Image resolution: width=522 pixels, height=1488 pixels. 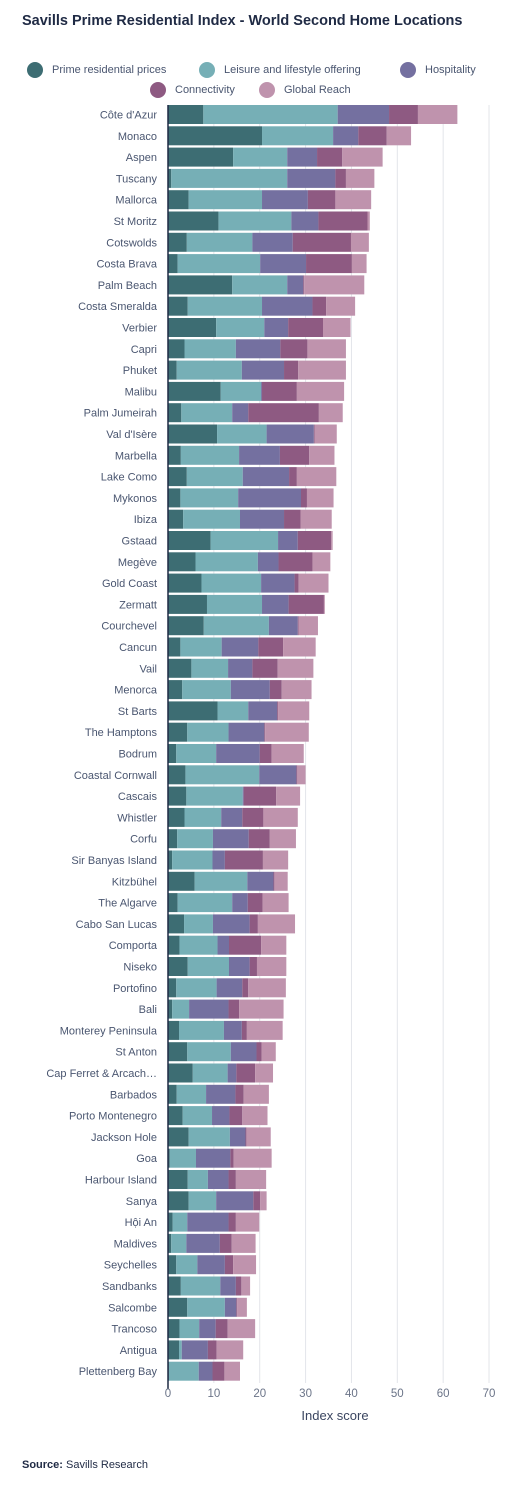 I want to click on category-label: Tuscany, so click(x=137, y=179).